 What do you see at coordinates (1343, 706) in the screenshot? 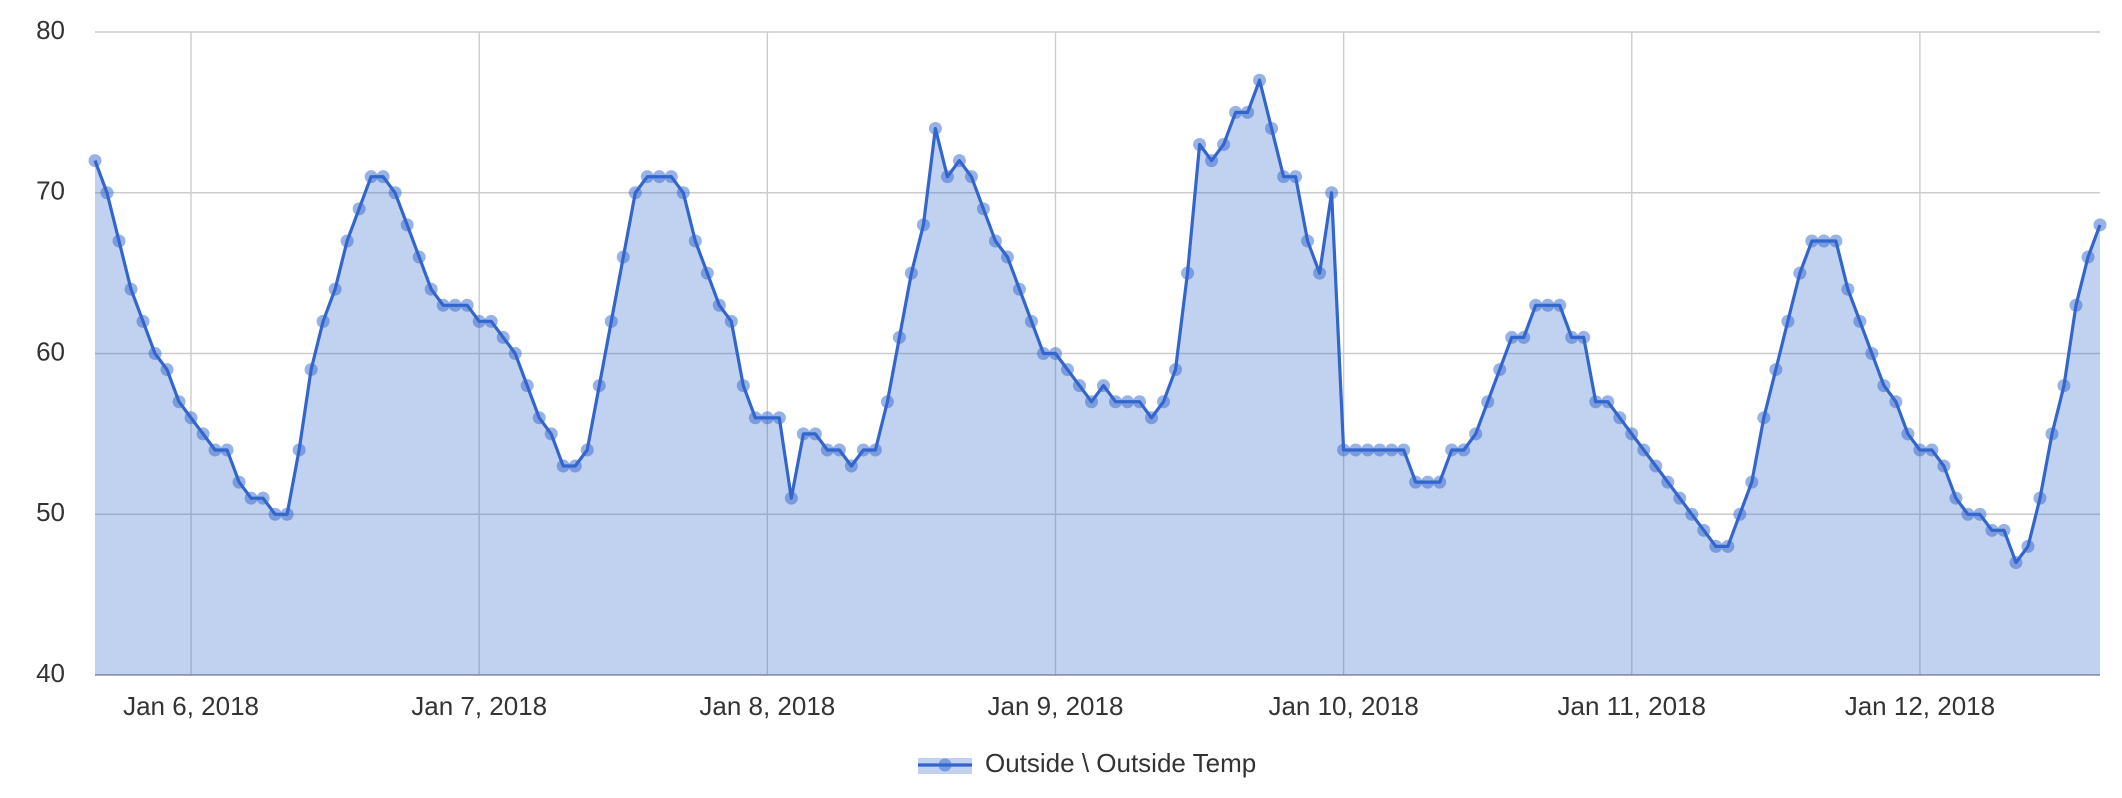
I see `x-tick-label: Jan 10, 2018` at bounding box center [1343, 706].